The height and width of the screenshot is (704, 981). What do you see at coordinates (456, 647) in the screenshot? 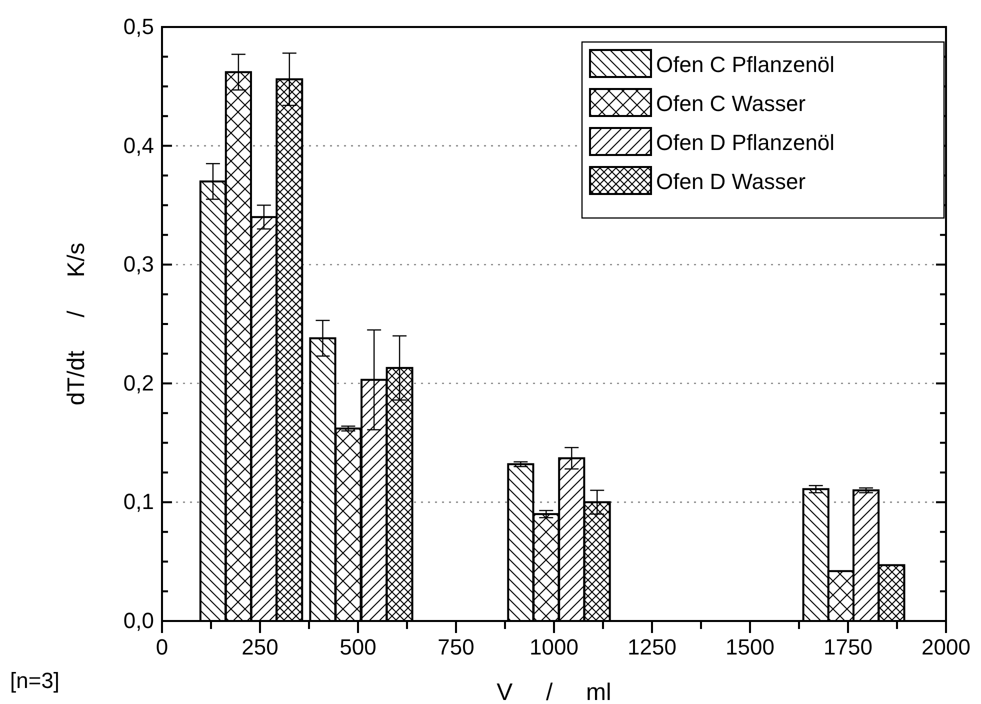
I see `x-tick-label: 750` at bounding box center [456, 647].